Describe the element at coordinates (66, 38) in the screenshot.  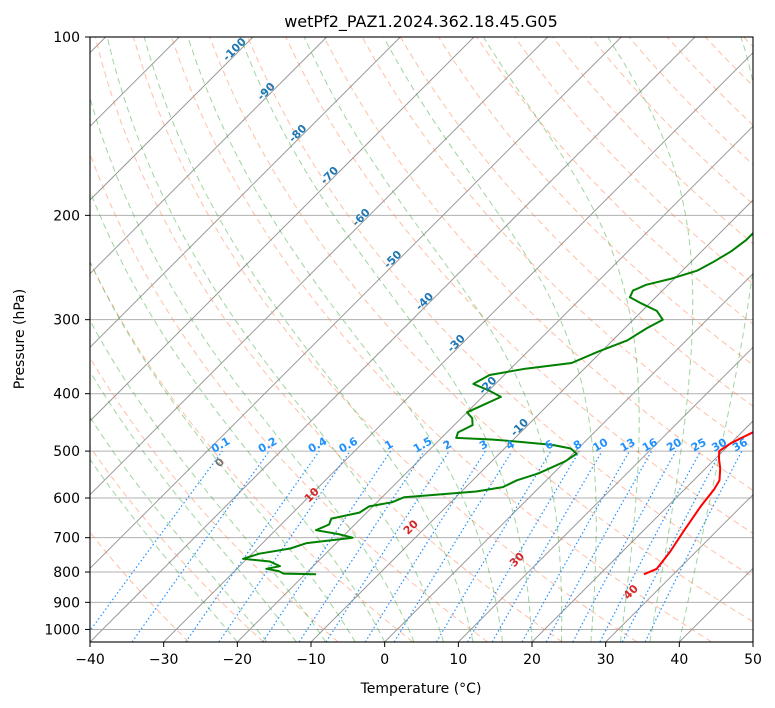
I see `y-tick-label: 100` at that location.